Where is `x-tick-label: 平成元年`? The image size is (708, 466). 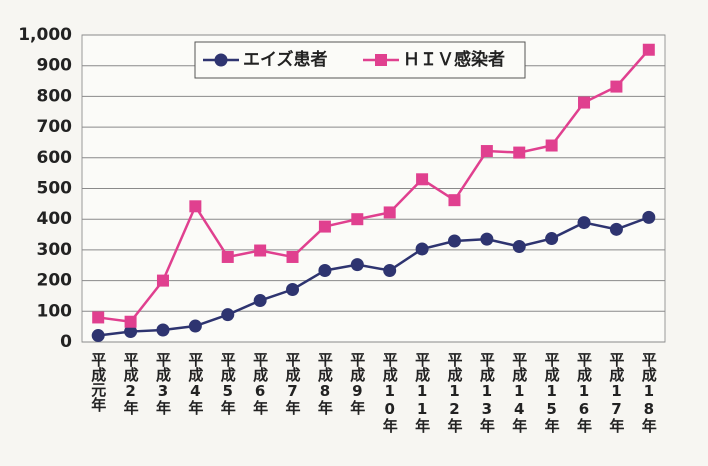
x-tick-label: 平成元年 is located at coordinates (98, 382).